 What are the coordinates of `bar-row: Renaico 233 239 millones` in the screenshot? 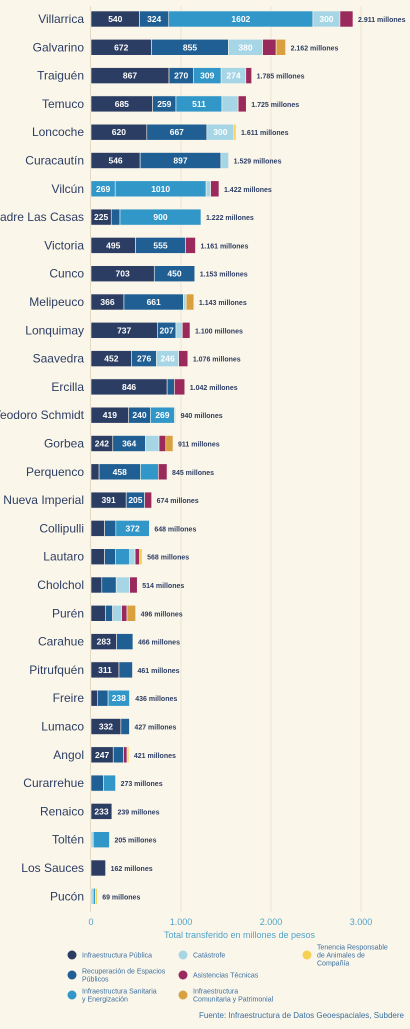 It's located at (100, 811).